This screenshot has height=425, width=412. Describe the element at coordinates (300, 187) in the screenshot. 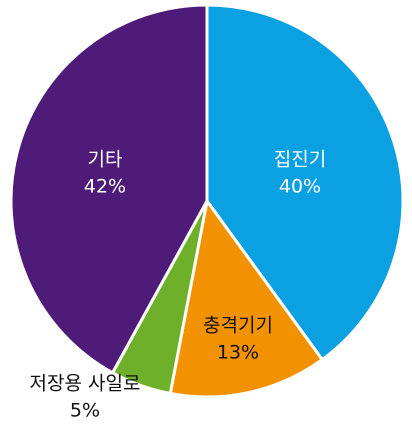

I see `value-label: 40%` at that location.